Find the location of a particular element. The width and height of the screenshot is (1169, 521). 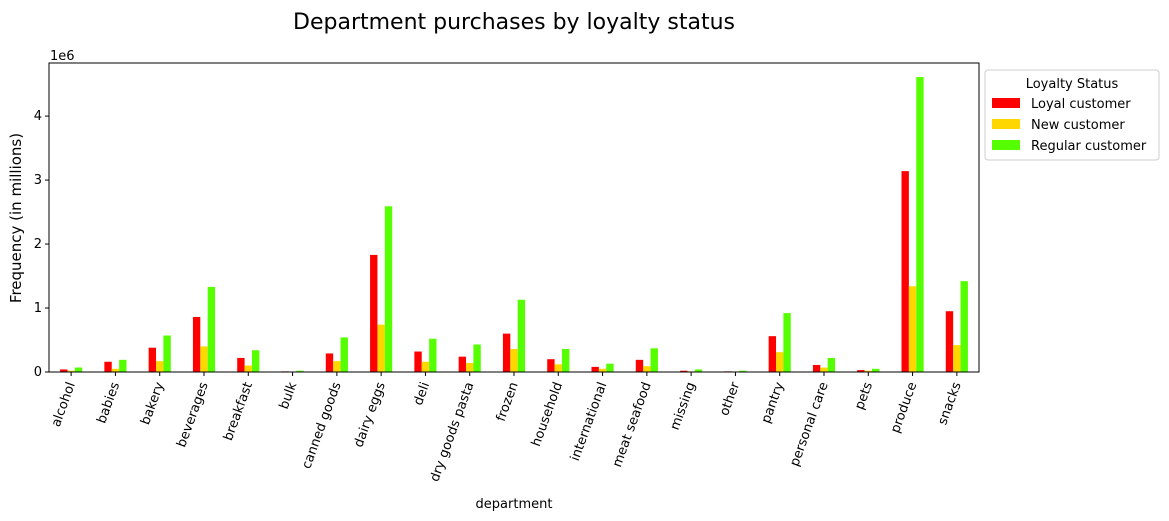

y-tick-label: 3 is located at coordinates (38, 180).